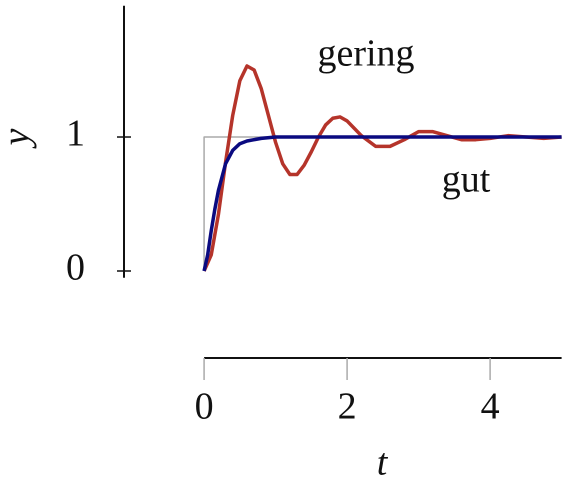  I want to click on annotation: gut, so click(466, 180).